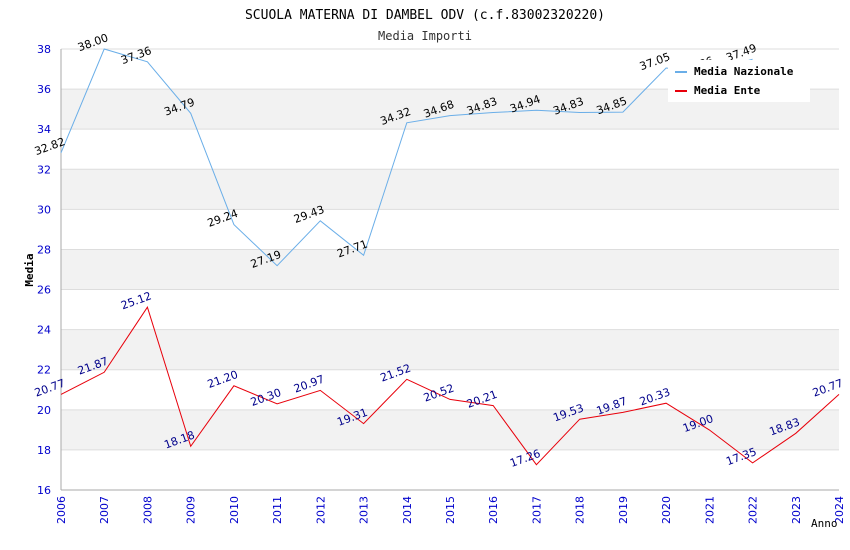  What do you see at coordinates (147, 510) in the screenshot?
I see `x-tick-label: 2008` at bounding box center [147, 510].